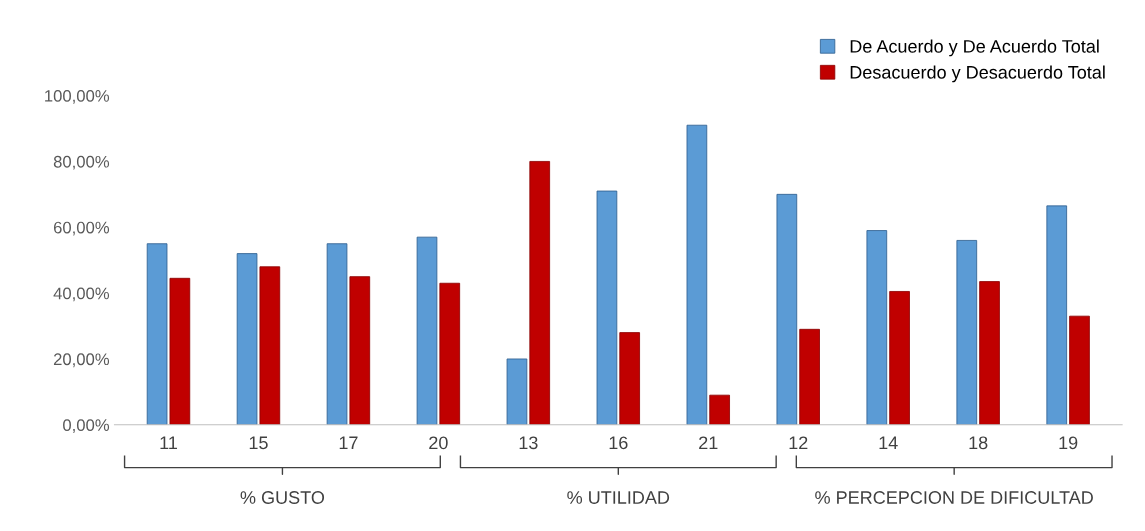 This screenshot has width=1145, height=531. I want to click on x-tick-label: 18, so click(978, 443).